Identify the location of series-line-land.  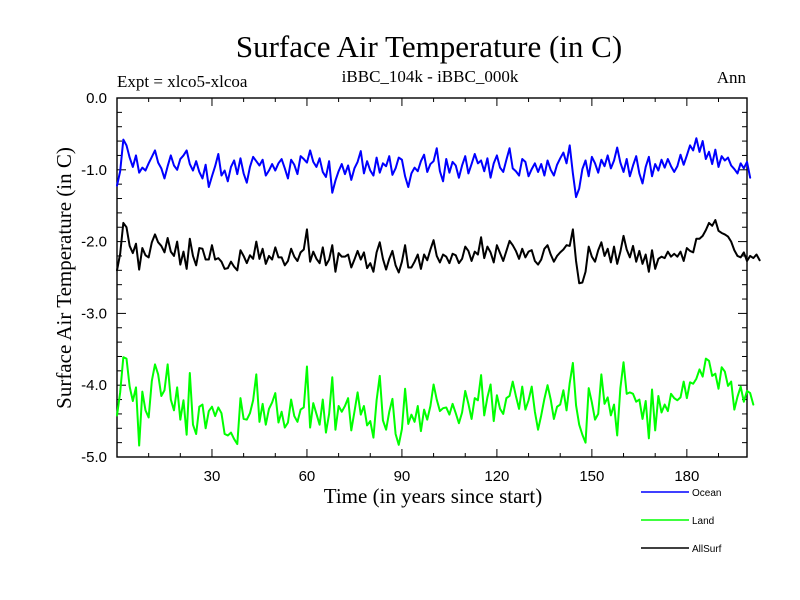
(435, 401).